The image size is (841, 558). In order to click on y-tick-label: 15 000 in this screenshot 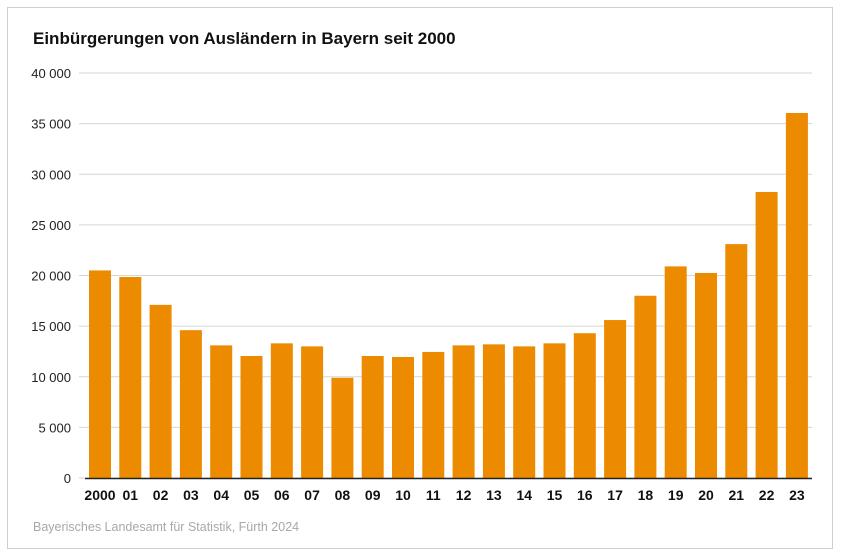, I will do `click(51, 326)`.